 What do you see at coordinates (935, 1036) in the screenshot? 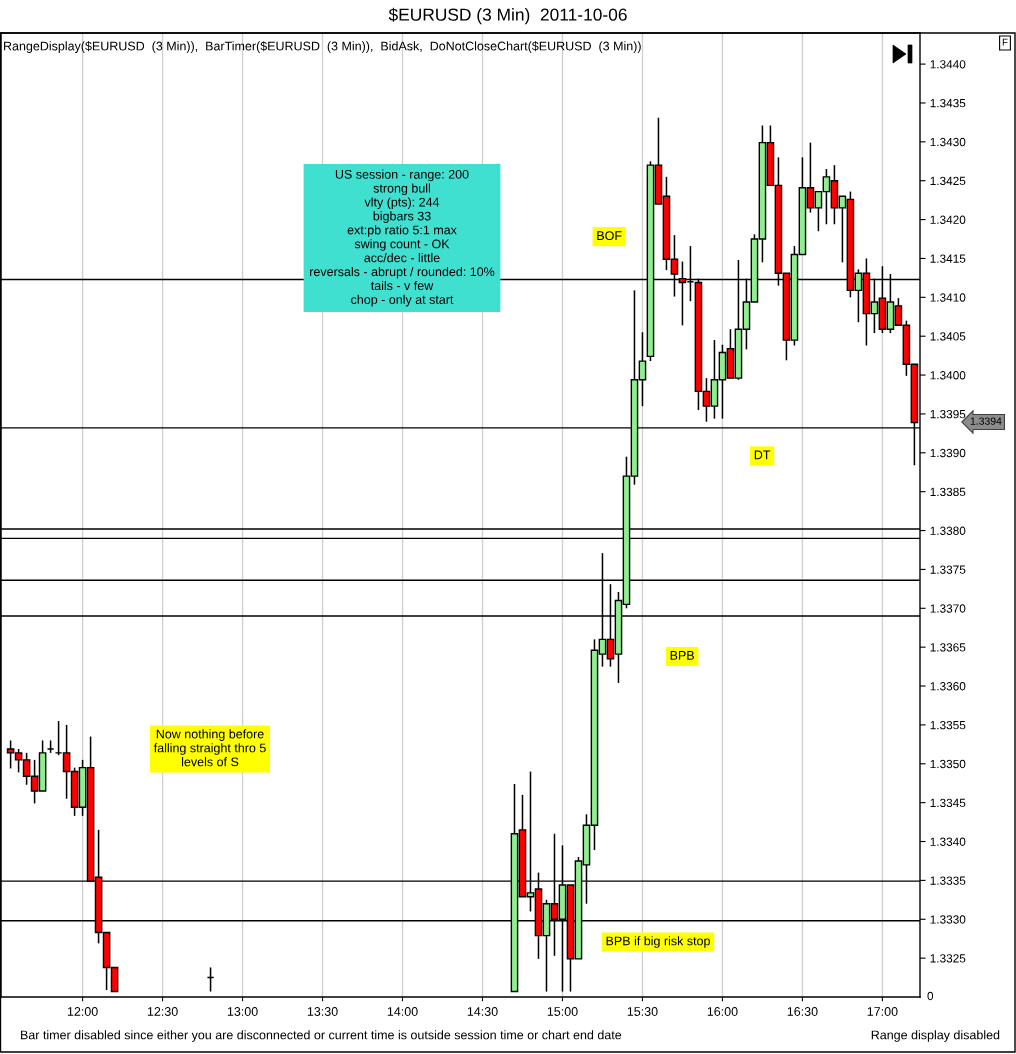
I see `text: Range display disabled` at bounding box center [935, 1036].